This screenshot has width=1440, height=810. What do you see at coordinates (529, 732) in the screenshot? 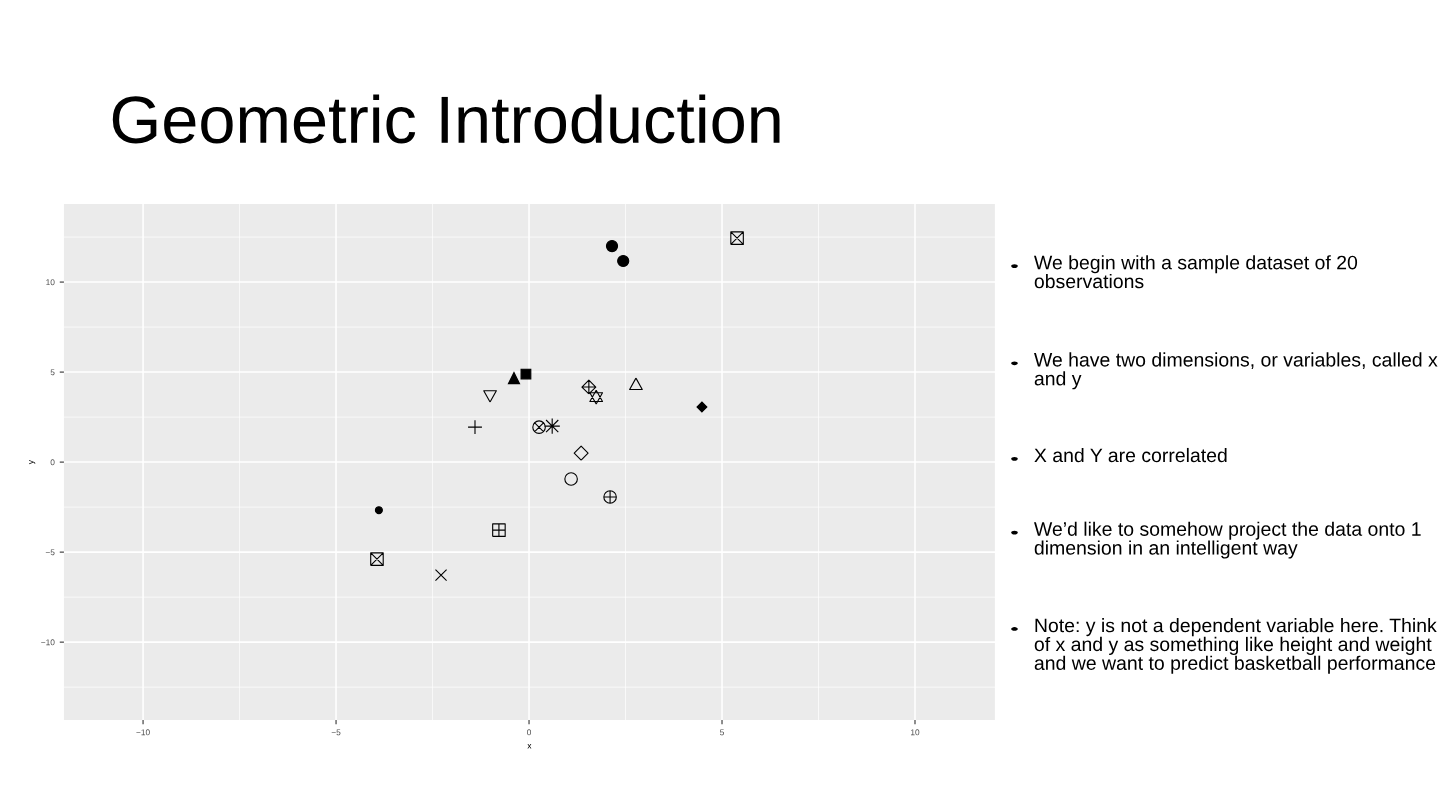
I see `x-tick-label: 0` at bounding box center [529, 732].